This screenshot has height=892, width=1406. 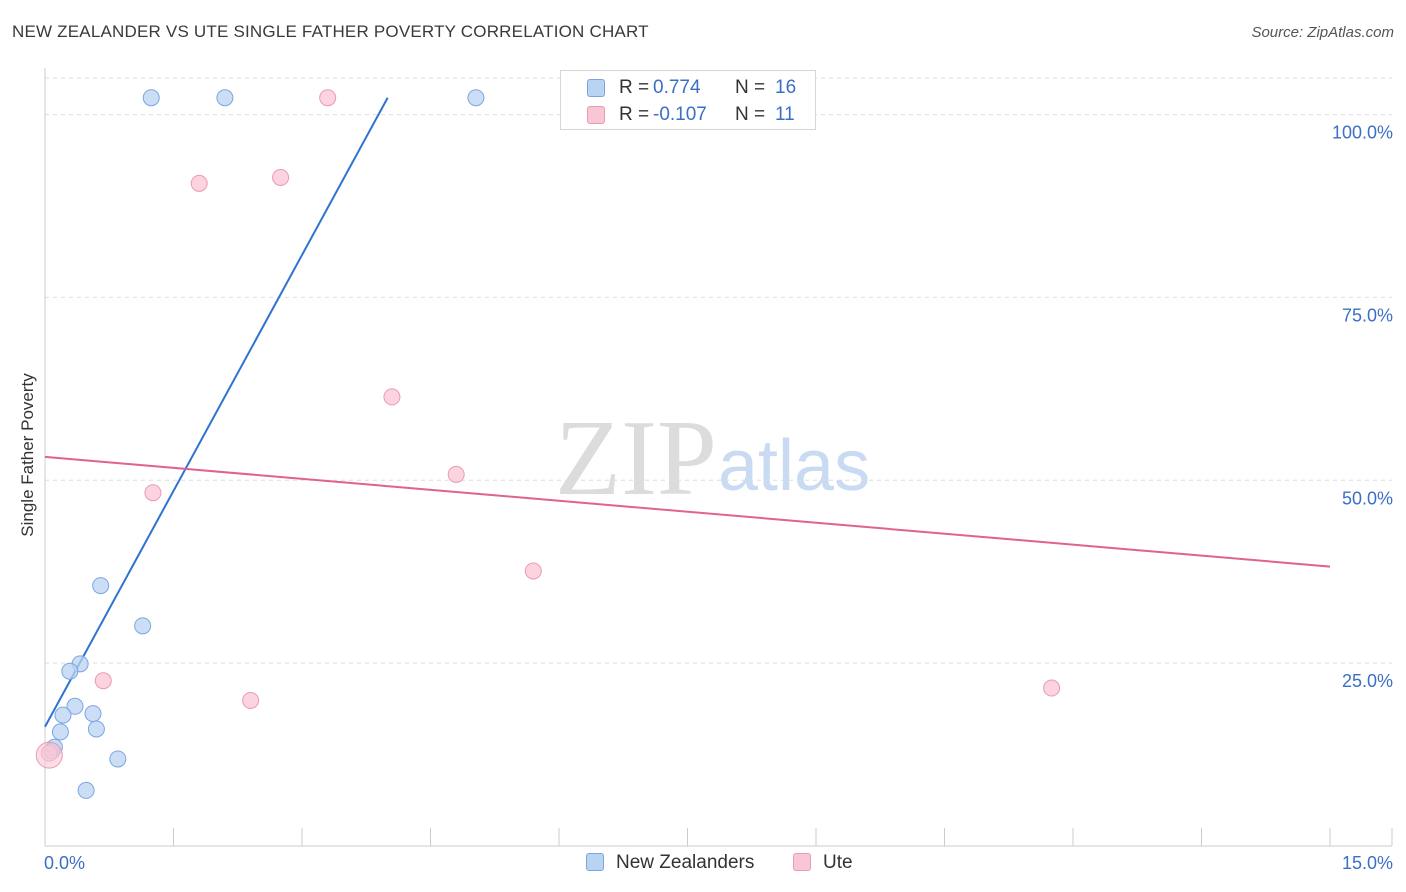 I want to click on legend-label: New Zealanders, so click(x=685, y=862).